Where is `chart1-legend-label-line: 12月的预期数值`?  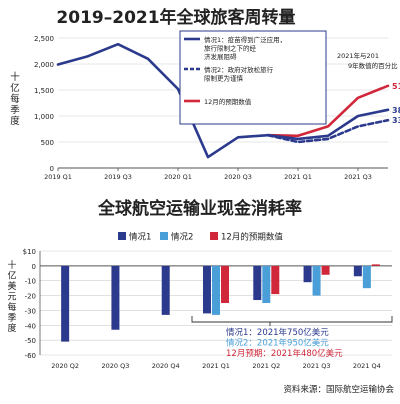 chart1-legend-label-line: 12月的预期数值 is located at coordinates (228, 101).